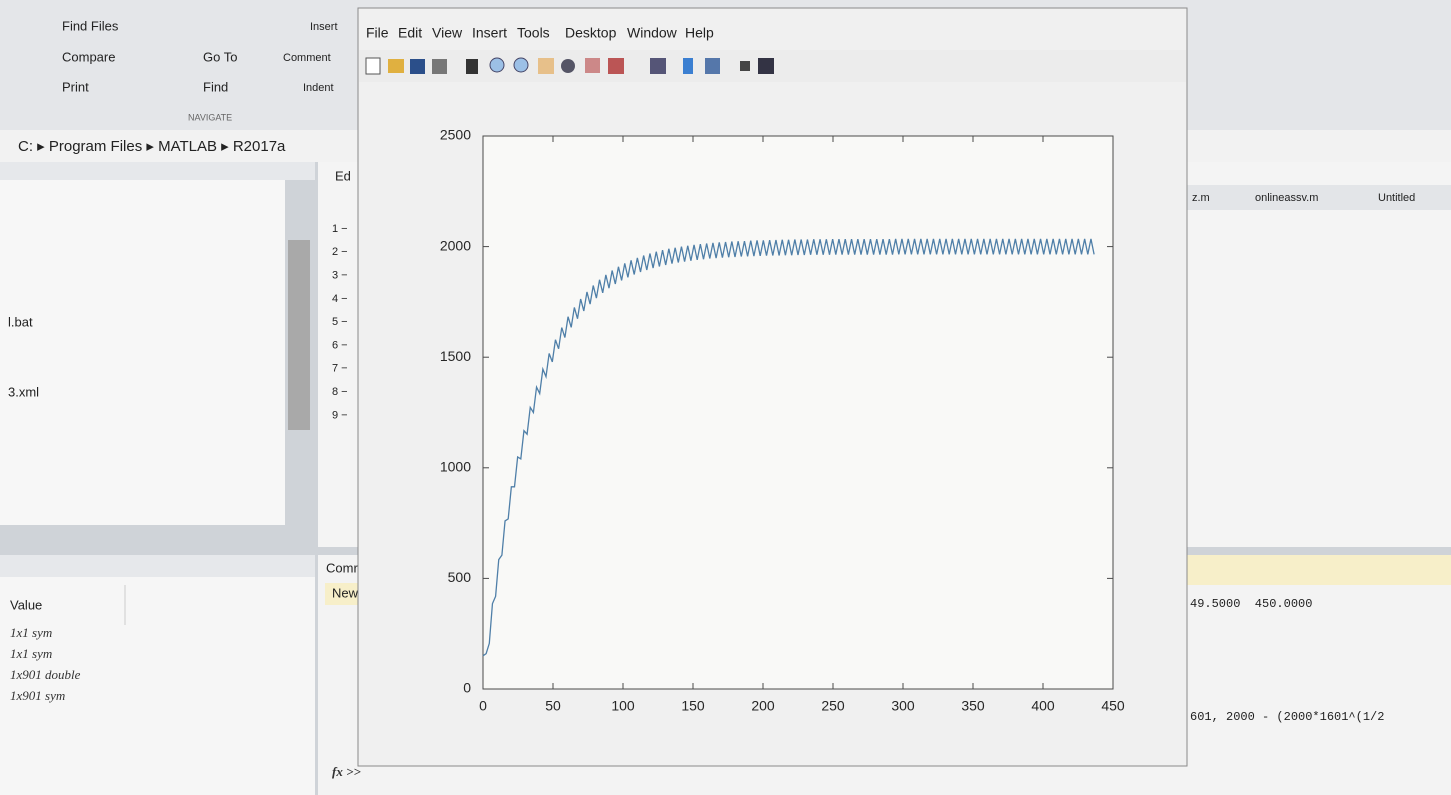  What do you see at coordinates (483, 706) in the screenshot?
I see `x-tick-label: 0` at bounding box center [483, 706].